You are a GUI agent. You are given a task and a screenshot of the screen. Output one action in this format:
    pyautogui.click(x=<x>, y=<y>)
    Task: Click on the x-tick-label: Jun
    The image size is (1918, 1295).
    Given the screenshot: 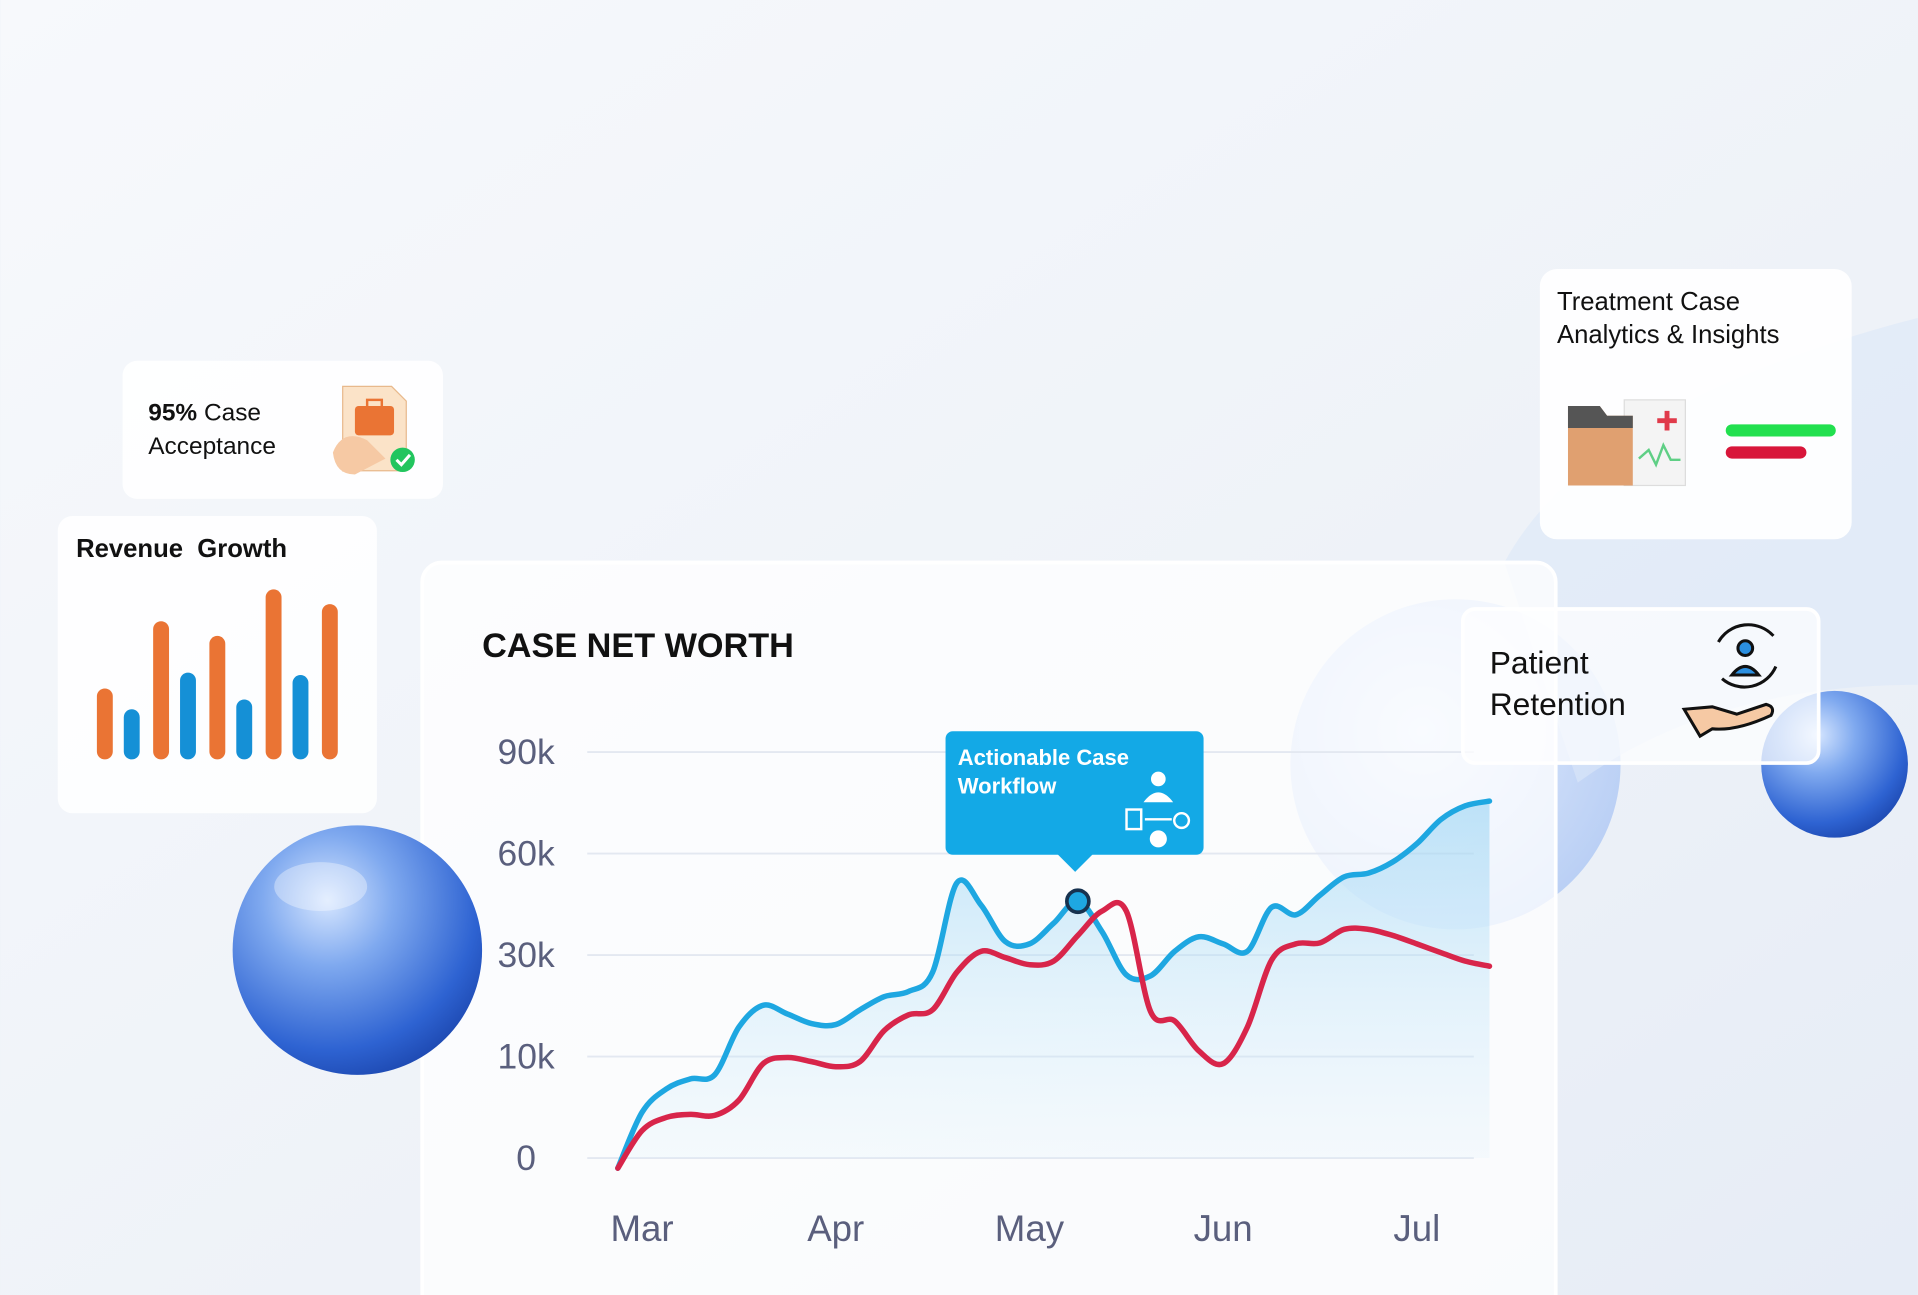 What is the action you would take?
    pyautogui.click(x=1223, y=1228)
    